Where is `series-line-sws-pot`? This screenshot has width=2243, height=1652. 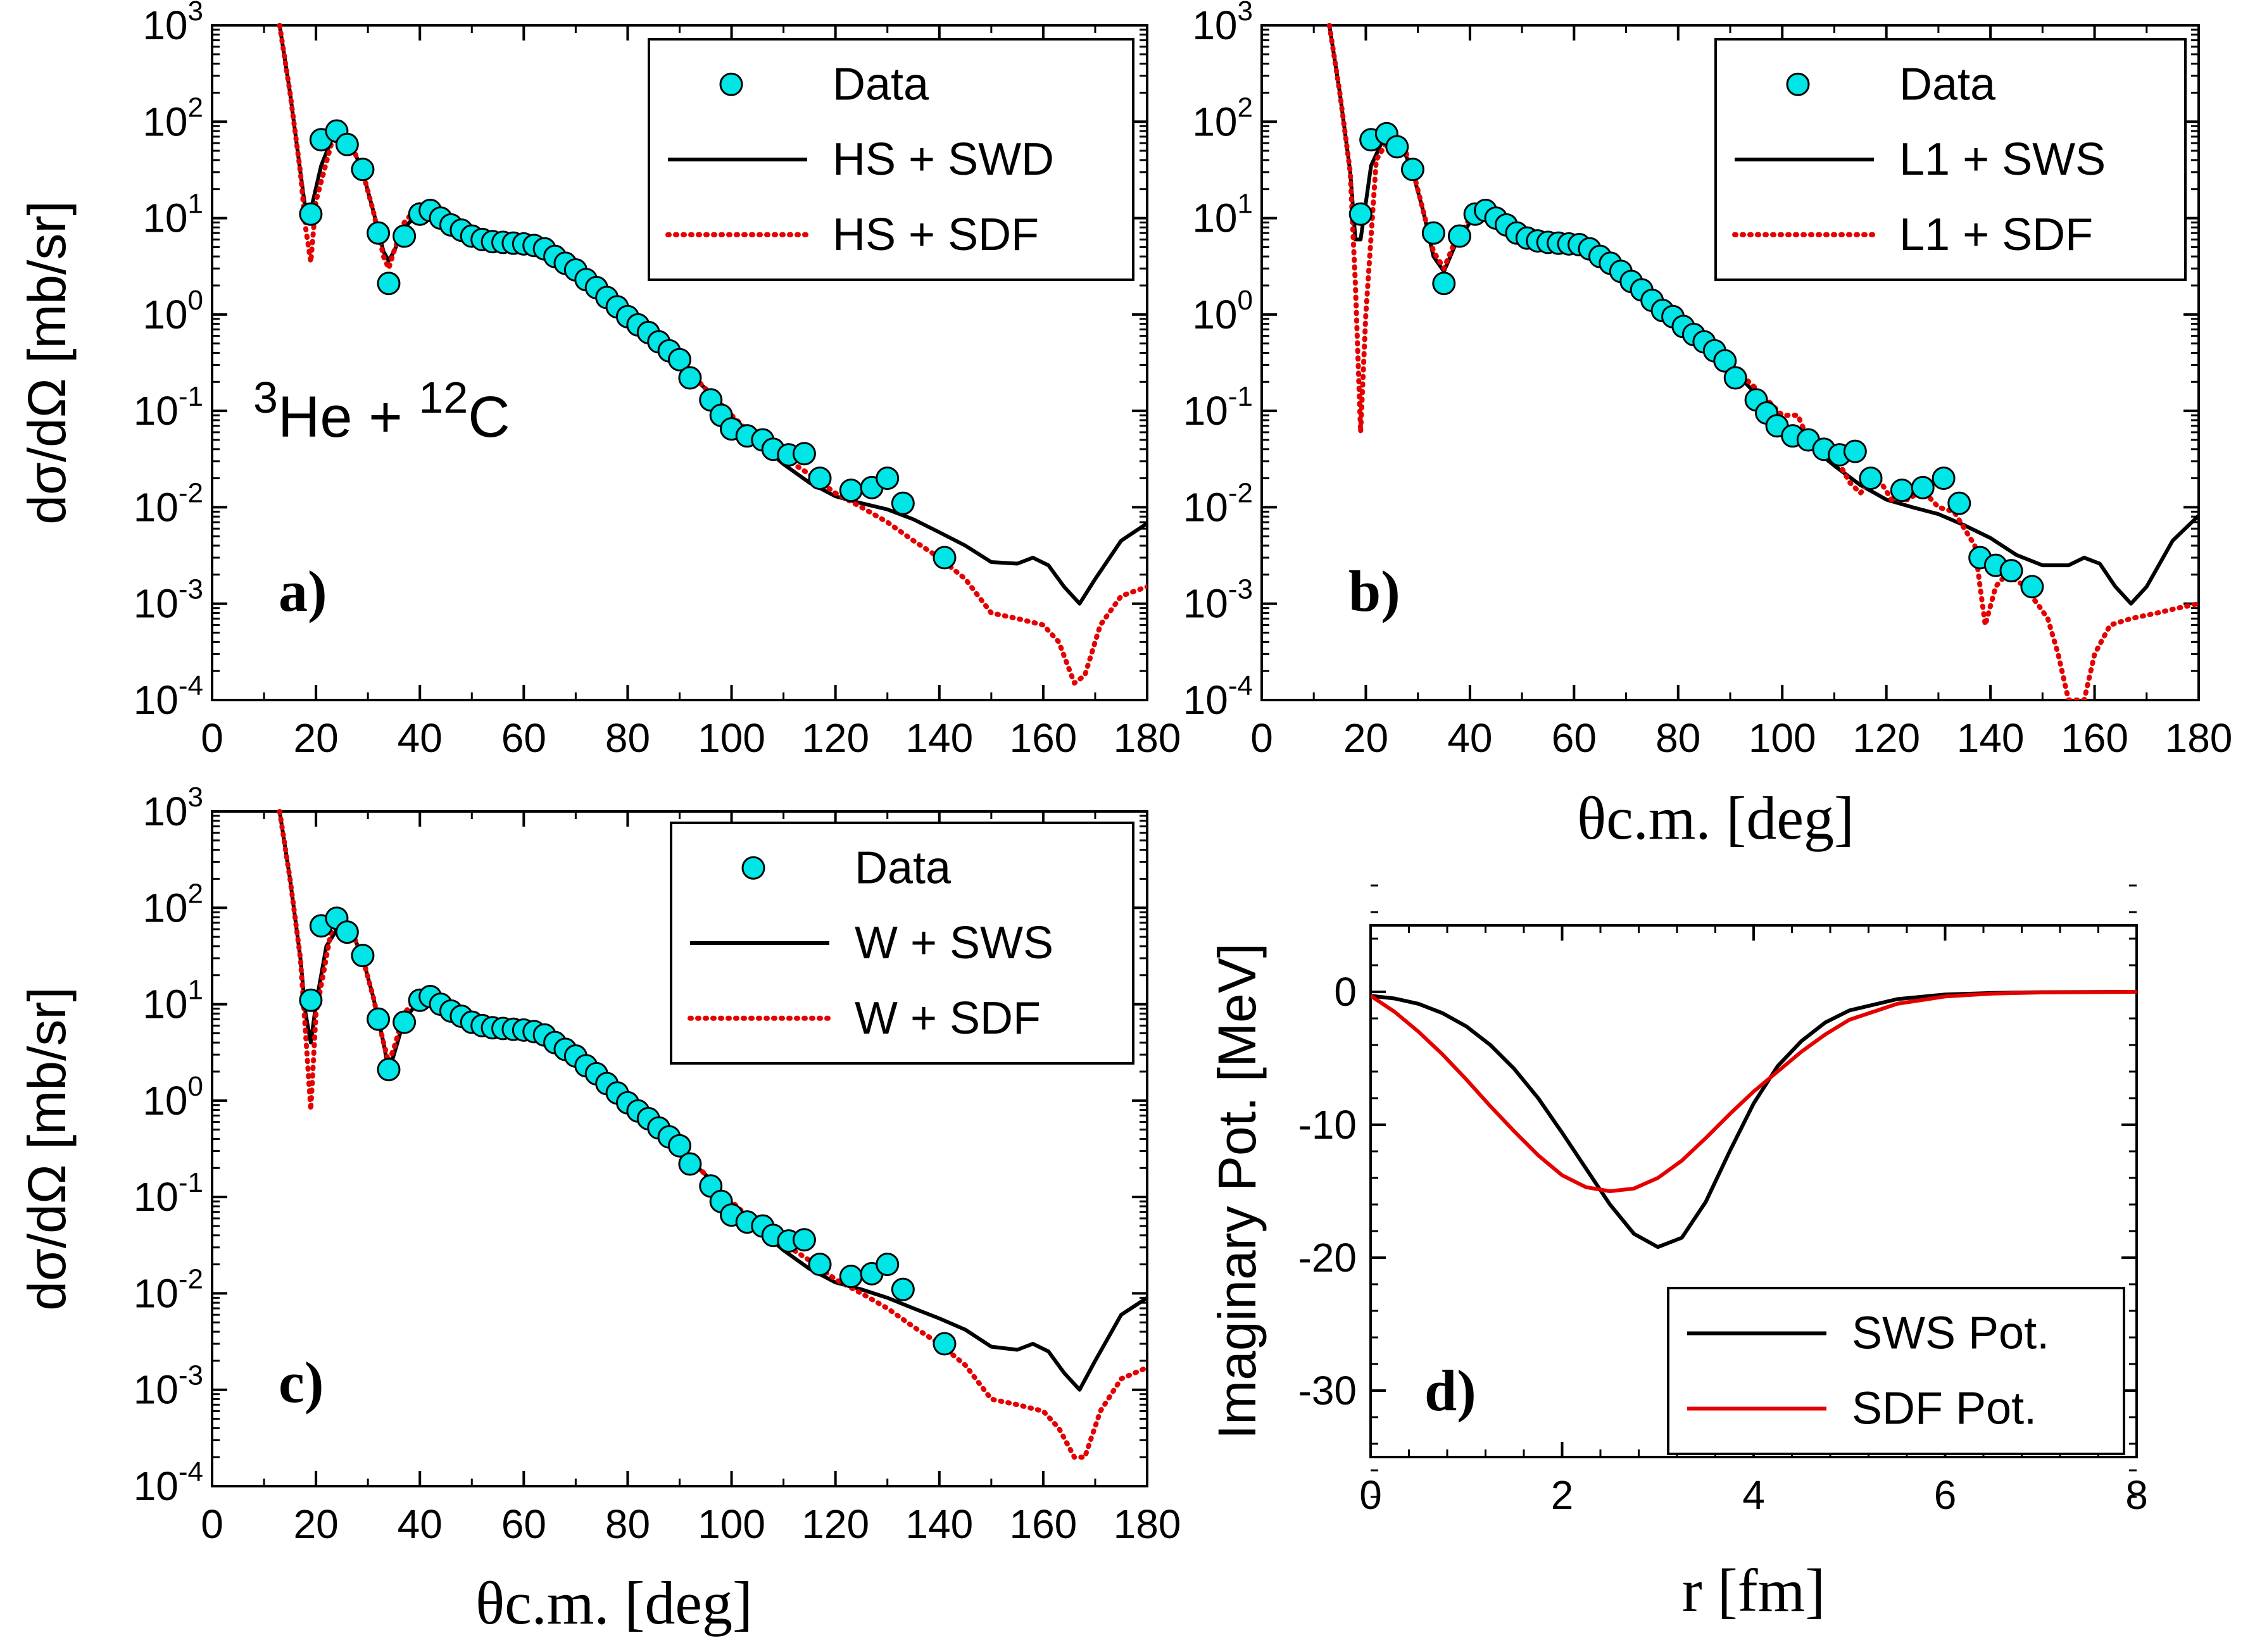 series-line-sws-pot is located at coordinates (1754, 1119).